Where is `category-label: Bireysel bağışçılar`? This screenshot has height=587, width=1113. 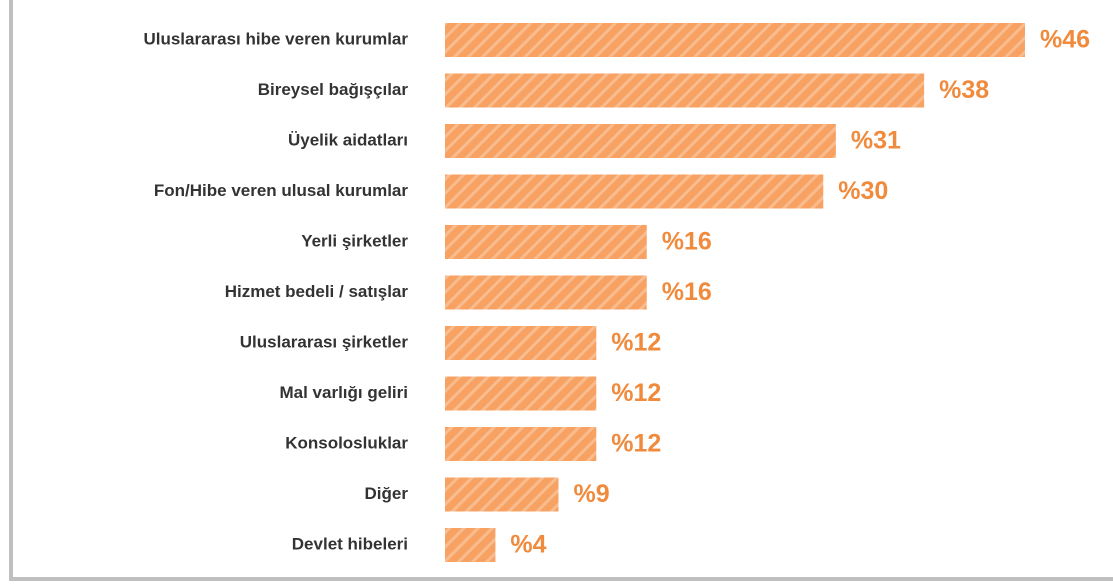
category-label: Bireysel bağışçılar is located at coordinates (333, 89).